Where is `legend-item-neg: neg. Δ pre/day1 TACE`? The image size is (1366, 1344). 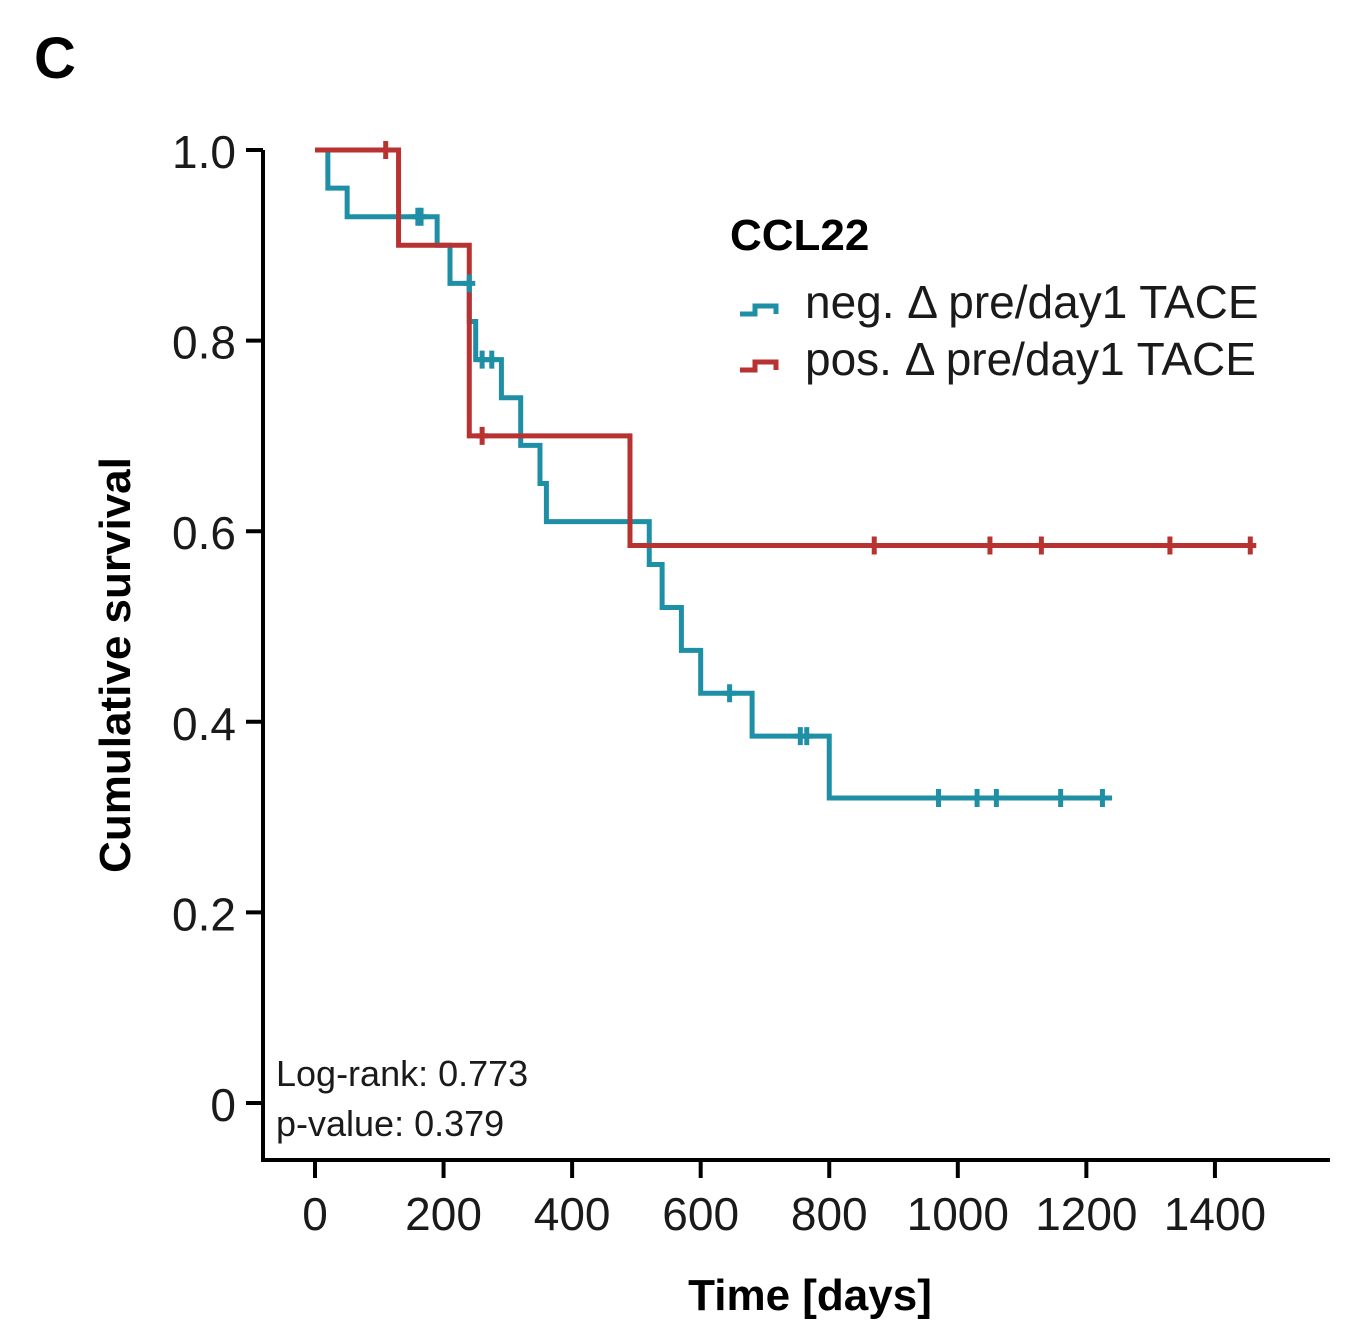
legend-item-neg: neg. Δ pre/day1 TACE is located at coordinates (999, 302).